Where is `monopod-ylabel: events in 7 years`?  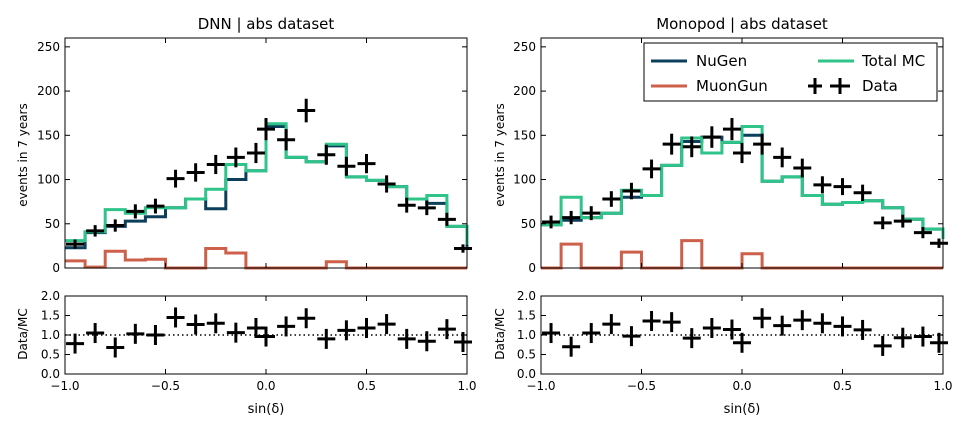 monopod-ylabel: events in 7 years is located at coordinates (500, 154).